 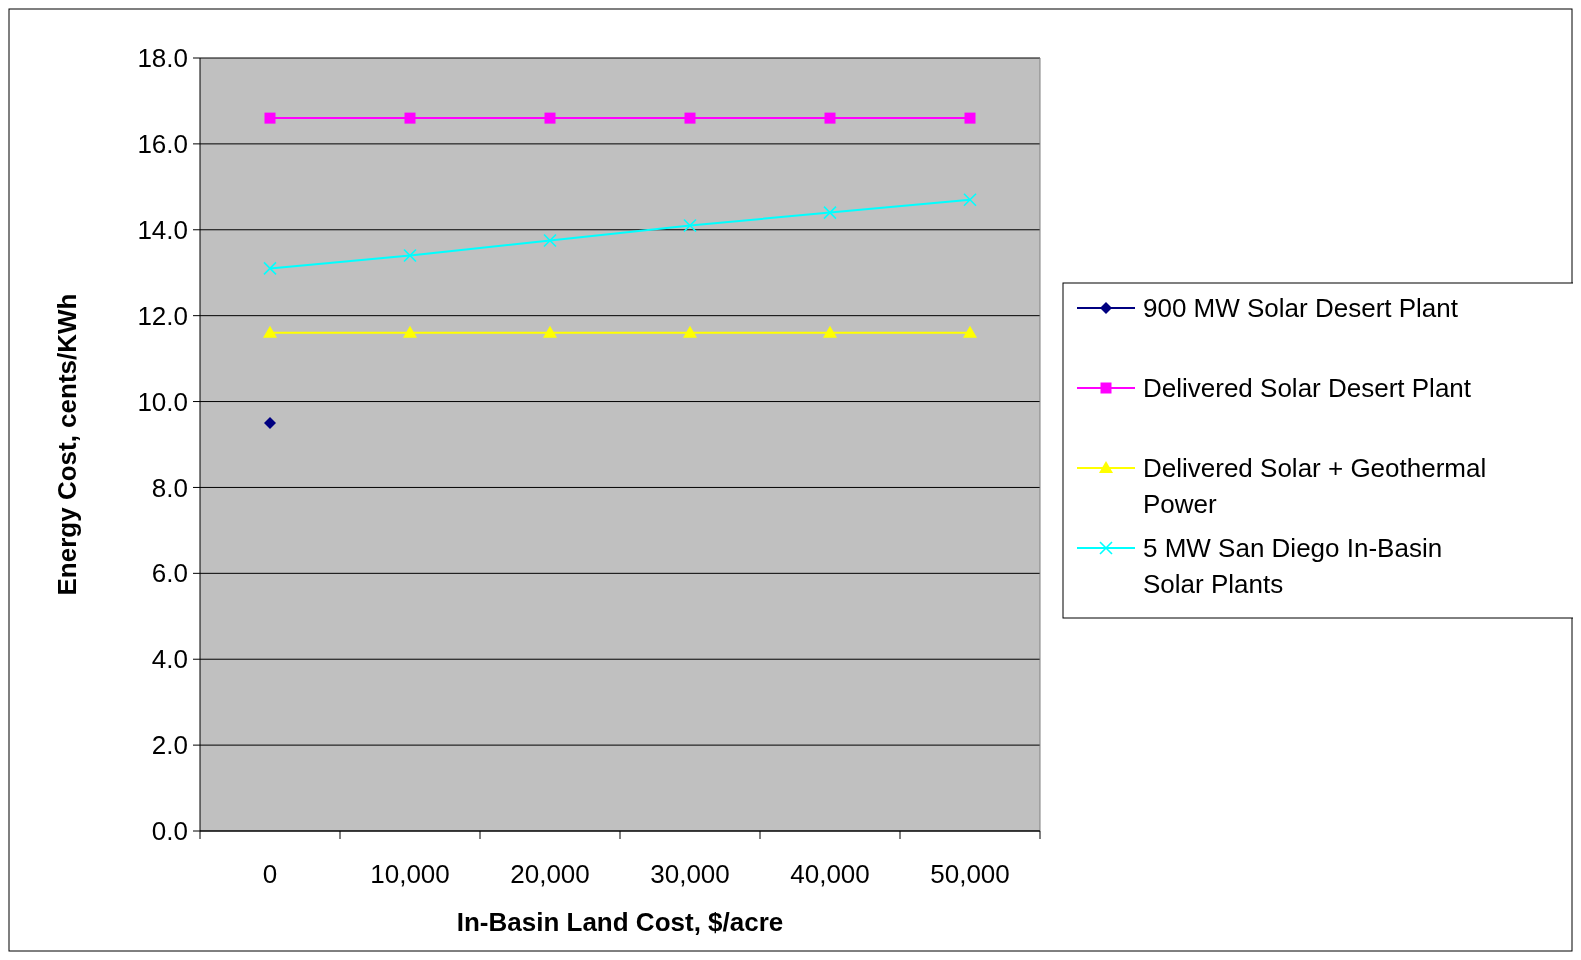 What do you see at coordinates (690, 874) in the screenshot?
I see `x-tick-label: 30,000` at bounding box center [690, 874].